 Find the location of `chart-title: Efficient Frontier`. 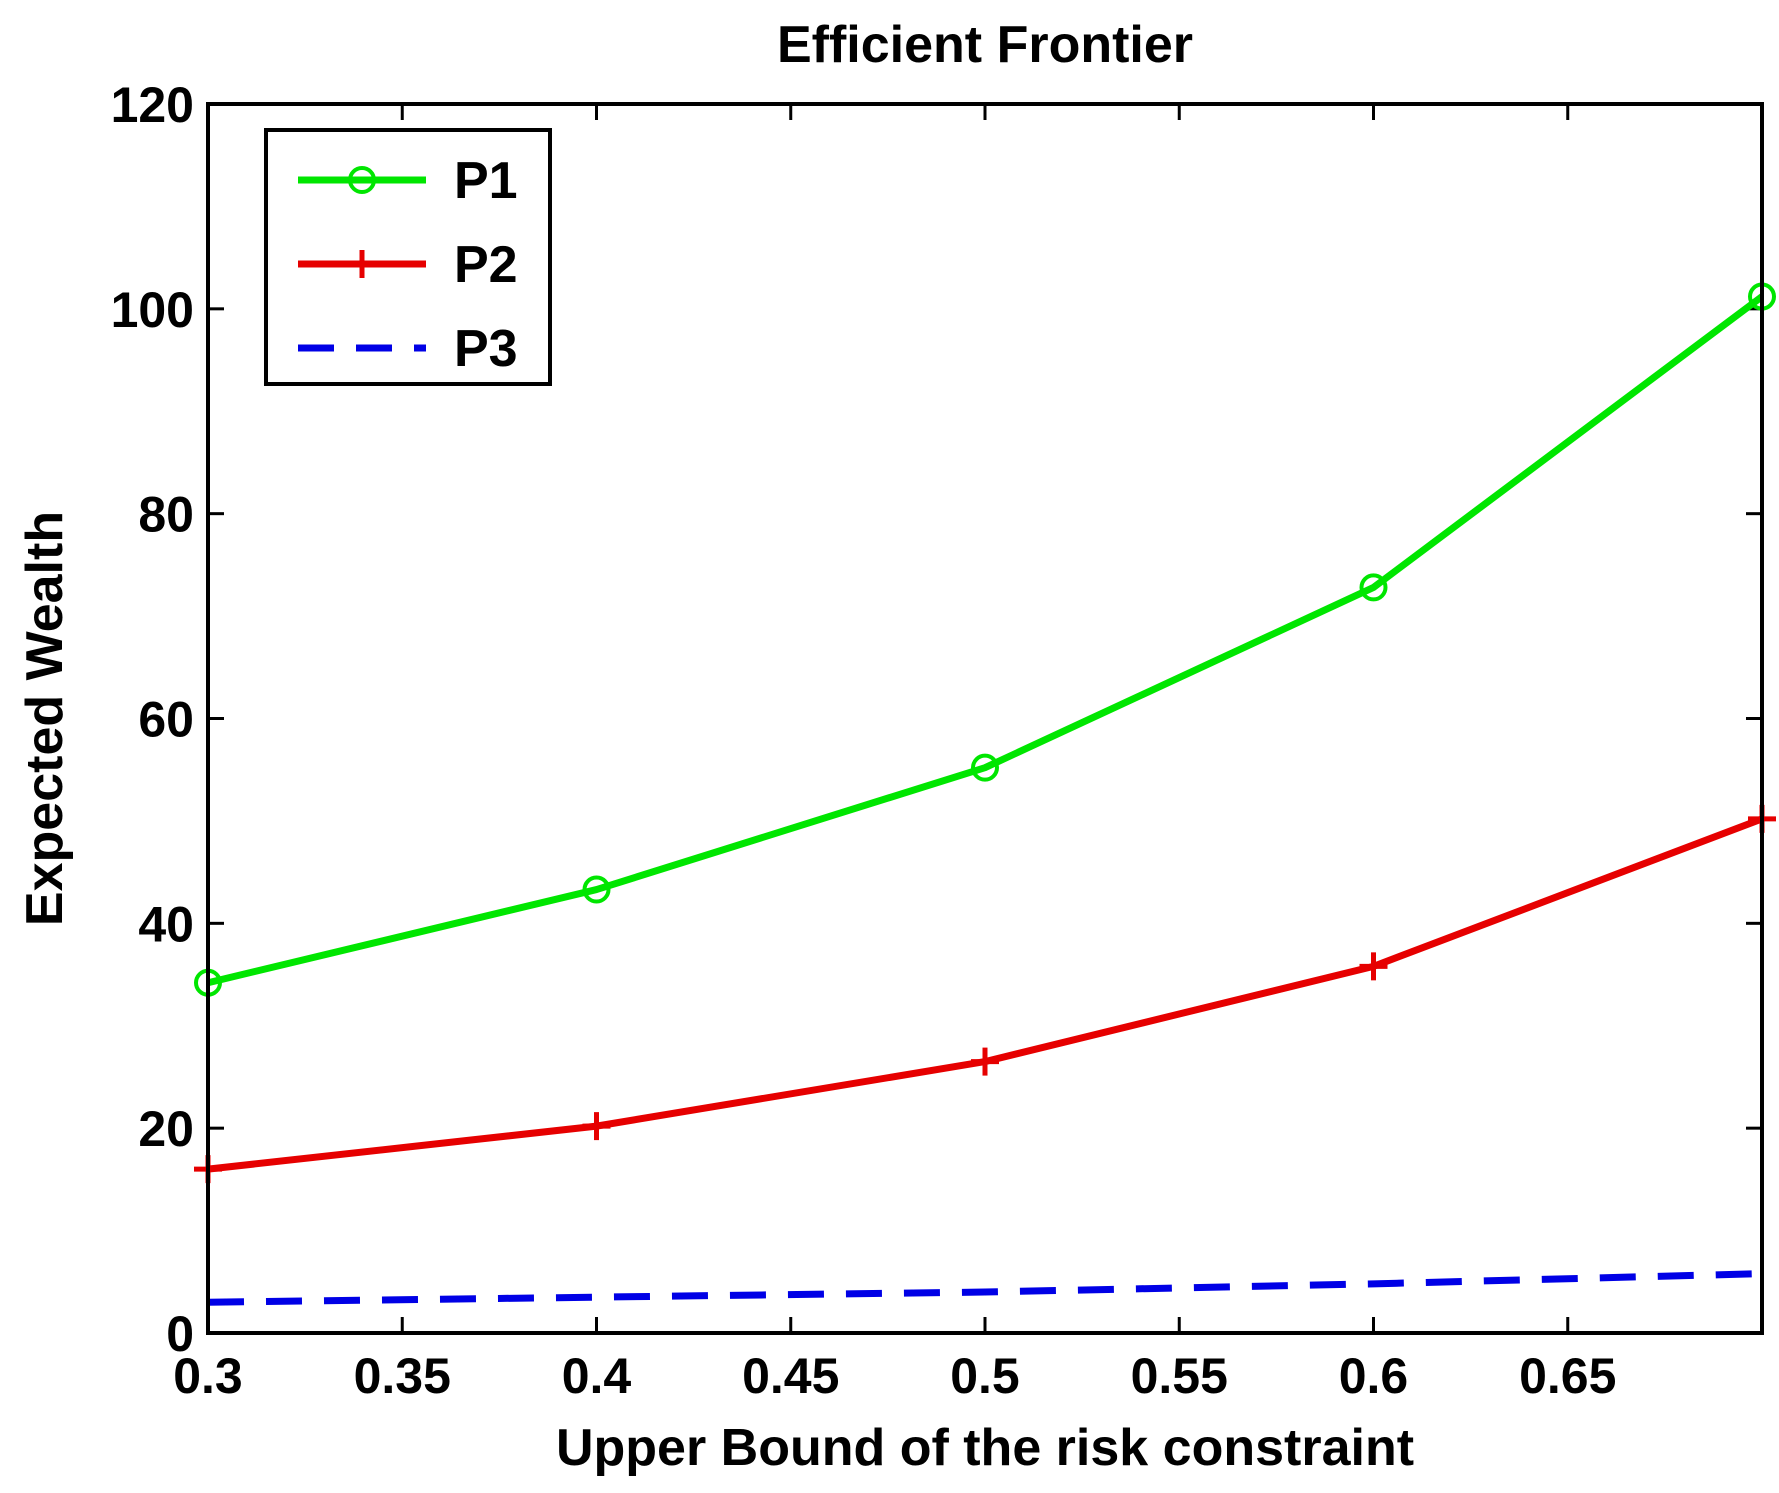

chart-title: Efficient Frontier is located at coordinates (985, 45).